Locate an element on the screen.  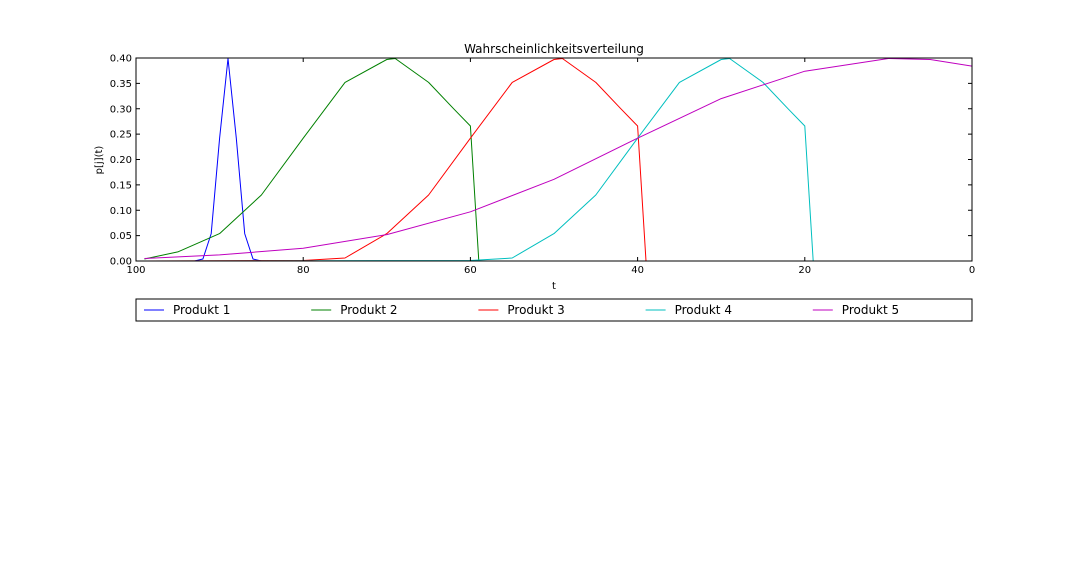
chart-title: Wahrscheinlichkeitsverteilung is located at coordinates (554, 49).